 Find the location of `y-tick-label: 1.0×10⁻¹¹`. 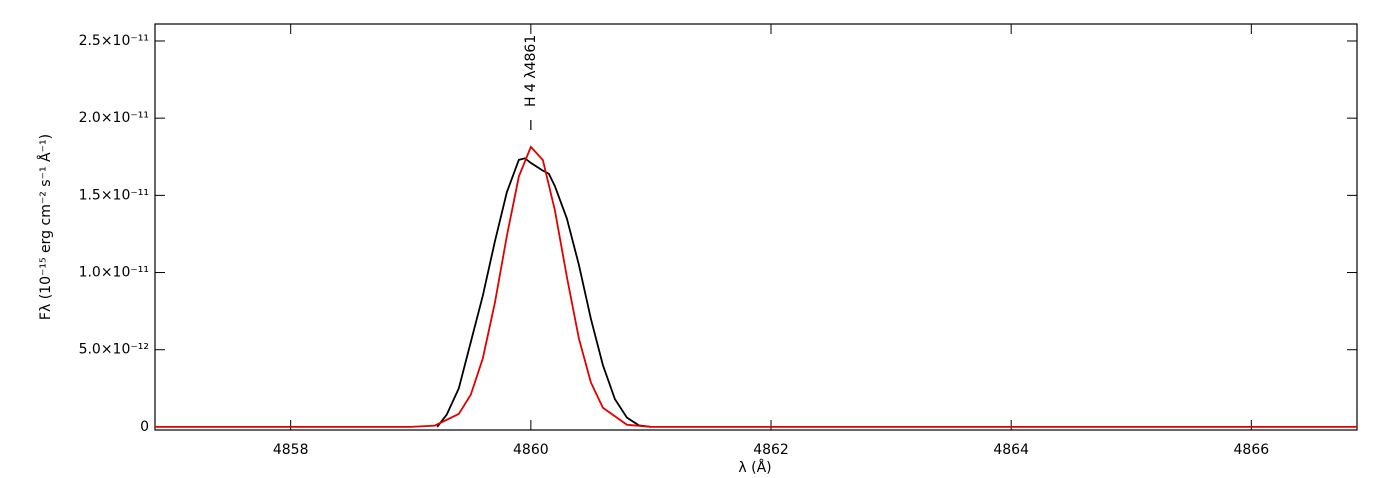

y-tick-label: 1.0×10⁻¹¹ is located at coordinates (114, 273).